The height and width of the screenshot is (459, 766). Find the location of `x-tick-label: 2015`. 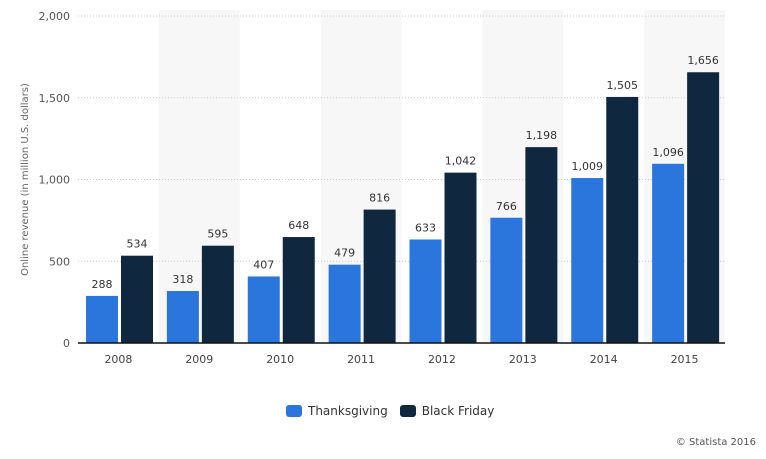

x-tick-label: 2015 is located at coordinates (685, 359).